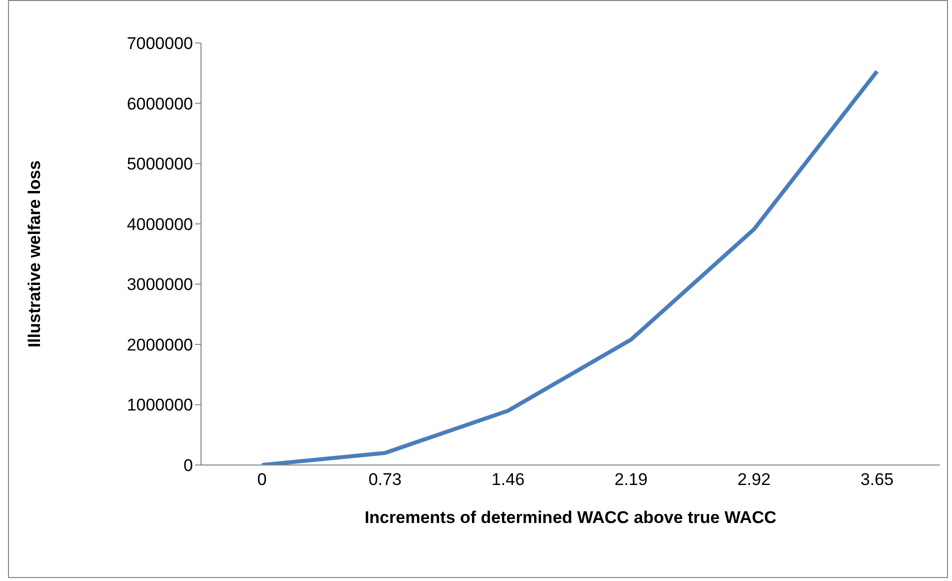 The width and height of the screenshot is (952, 581). I want to click on x-tick-label: 0.73, so click(385, 480).